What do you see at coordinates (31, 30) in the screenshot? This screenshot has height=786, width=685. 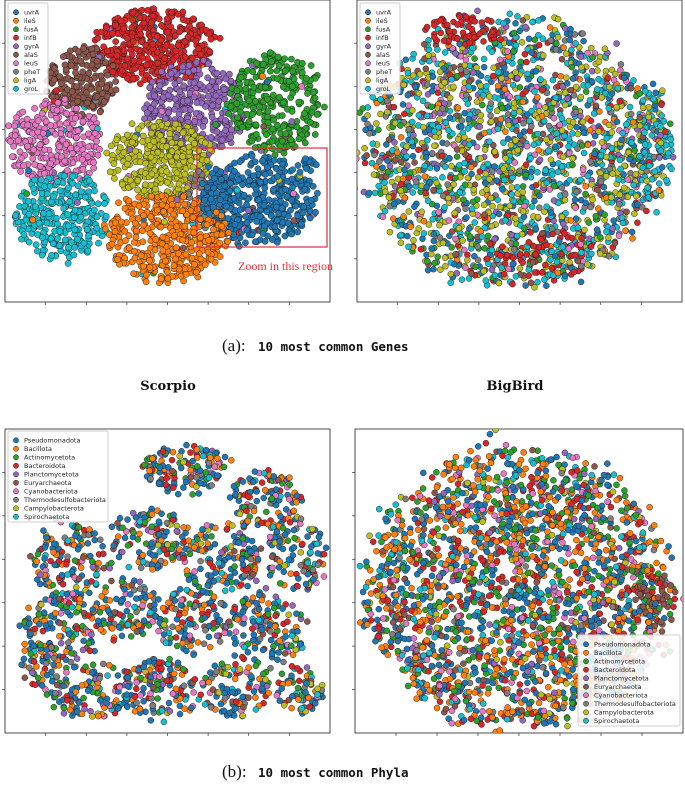 I see `legend-label: fusA` at bounding box center [31, 30].